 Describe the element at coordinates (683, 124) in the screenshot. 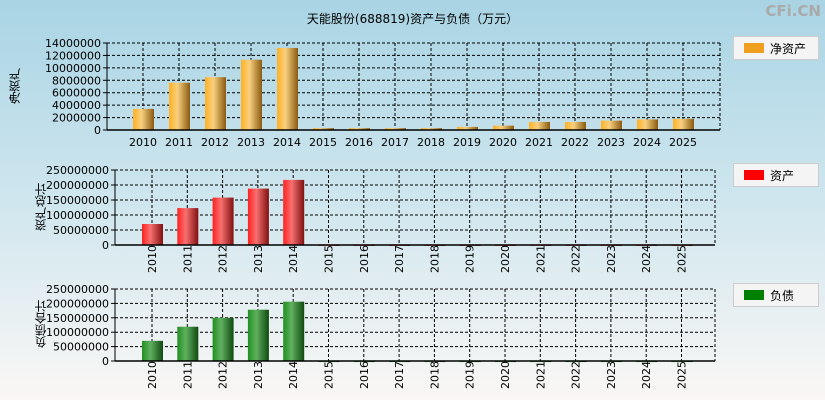

I see `bar-2025` at that location.